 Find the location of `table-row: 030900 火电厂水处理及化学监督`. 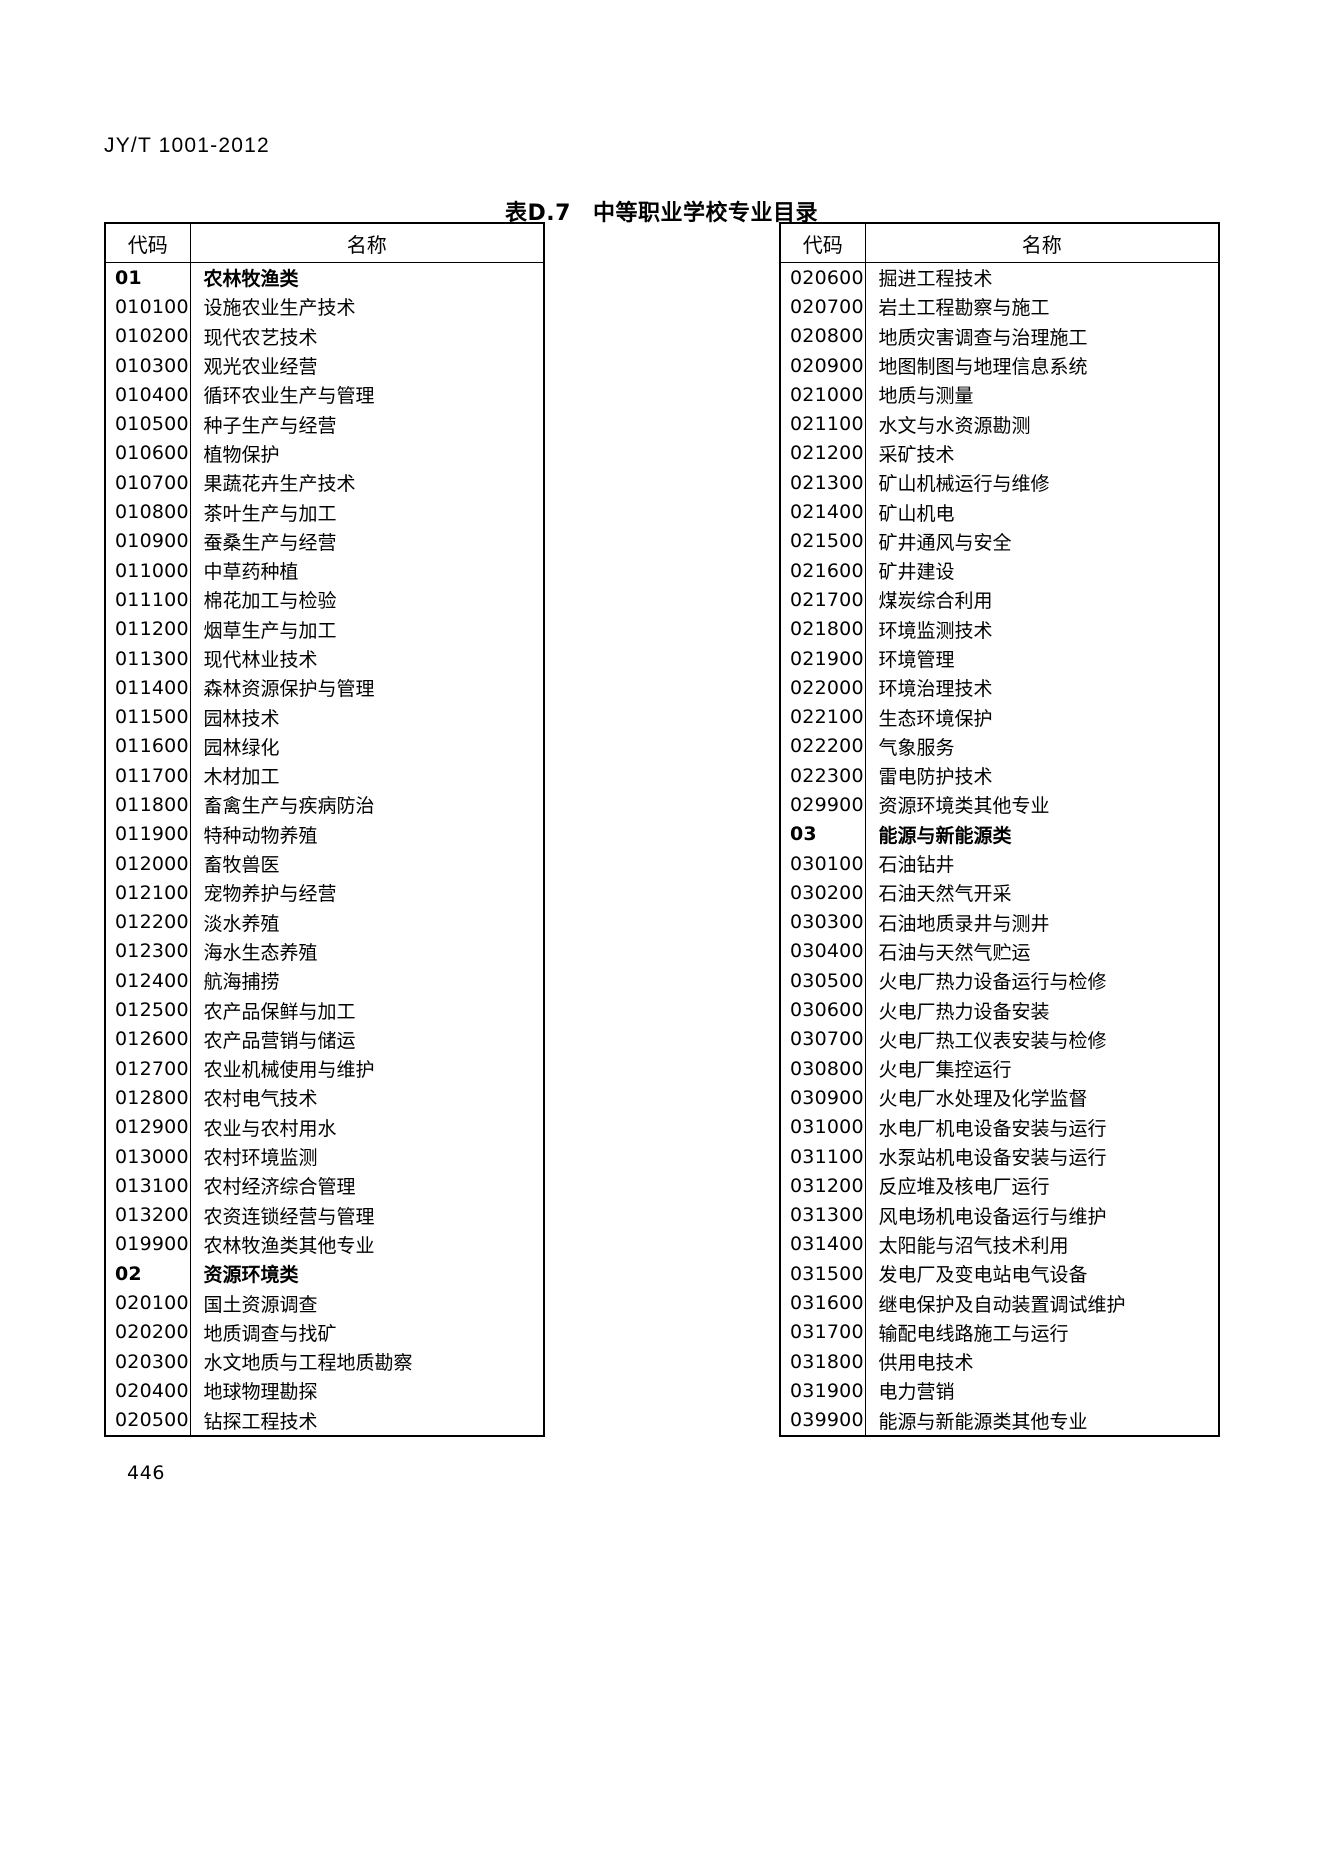

table-row: 030900 火电厂水处理及化学监督 is located at coordinates (999, 1098).